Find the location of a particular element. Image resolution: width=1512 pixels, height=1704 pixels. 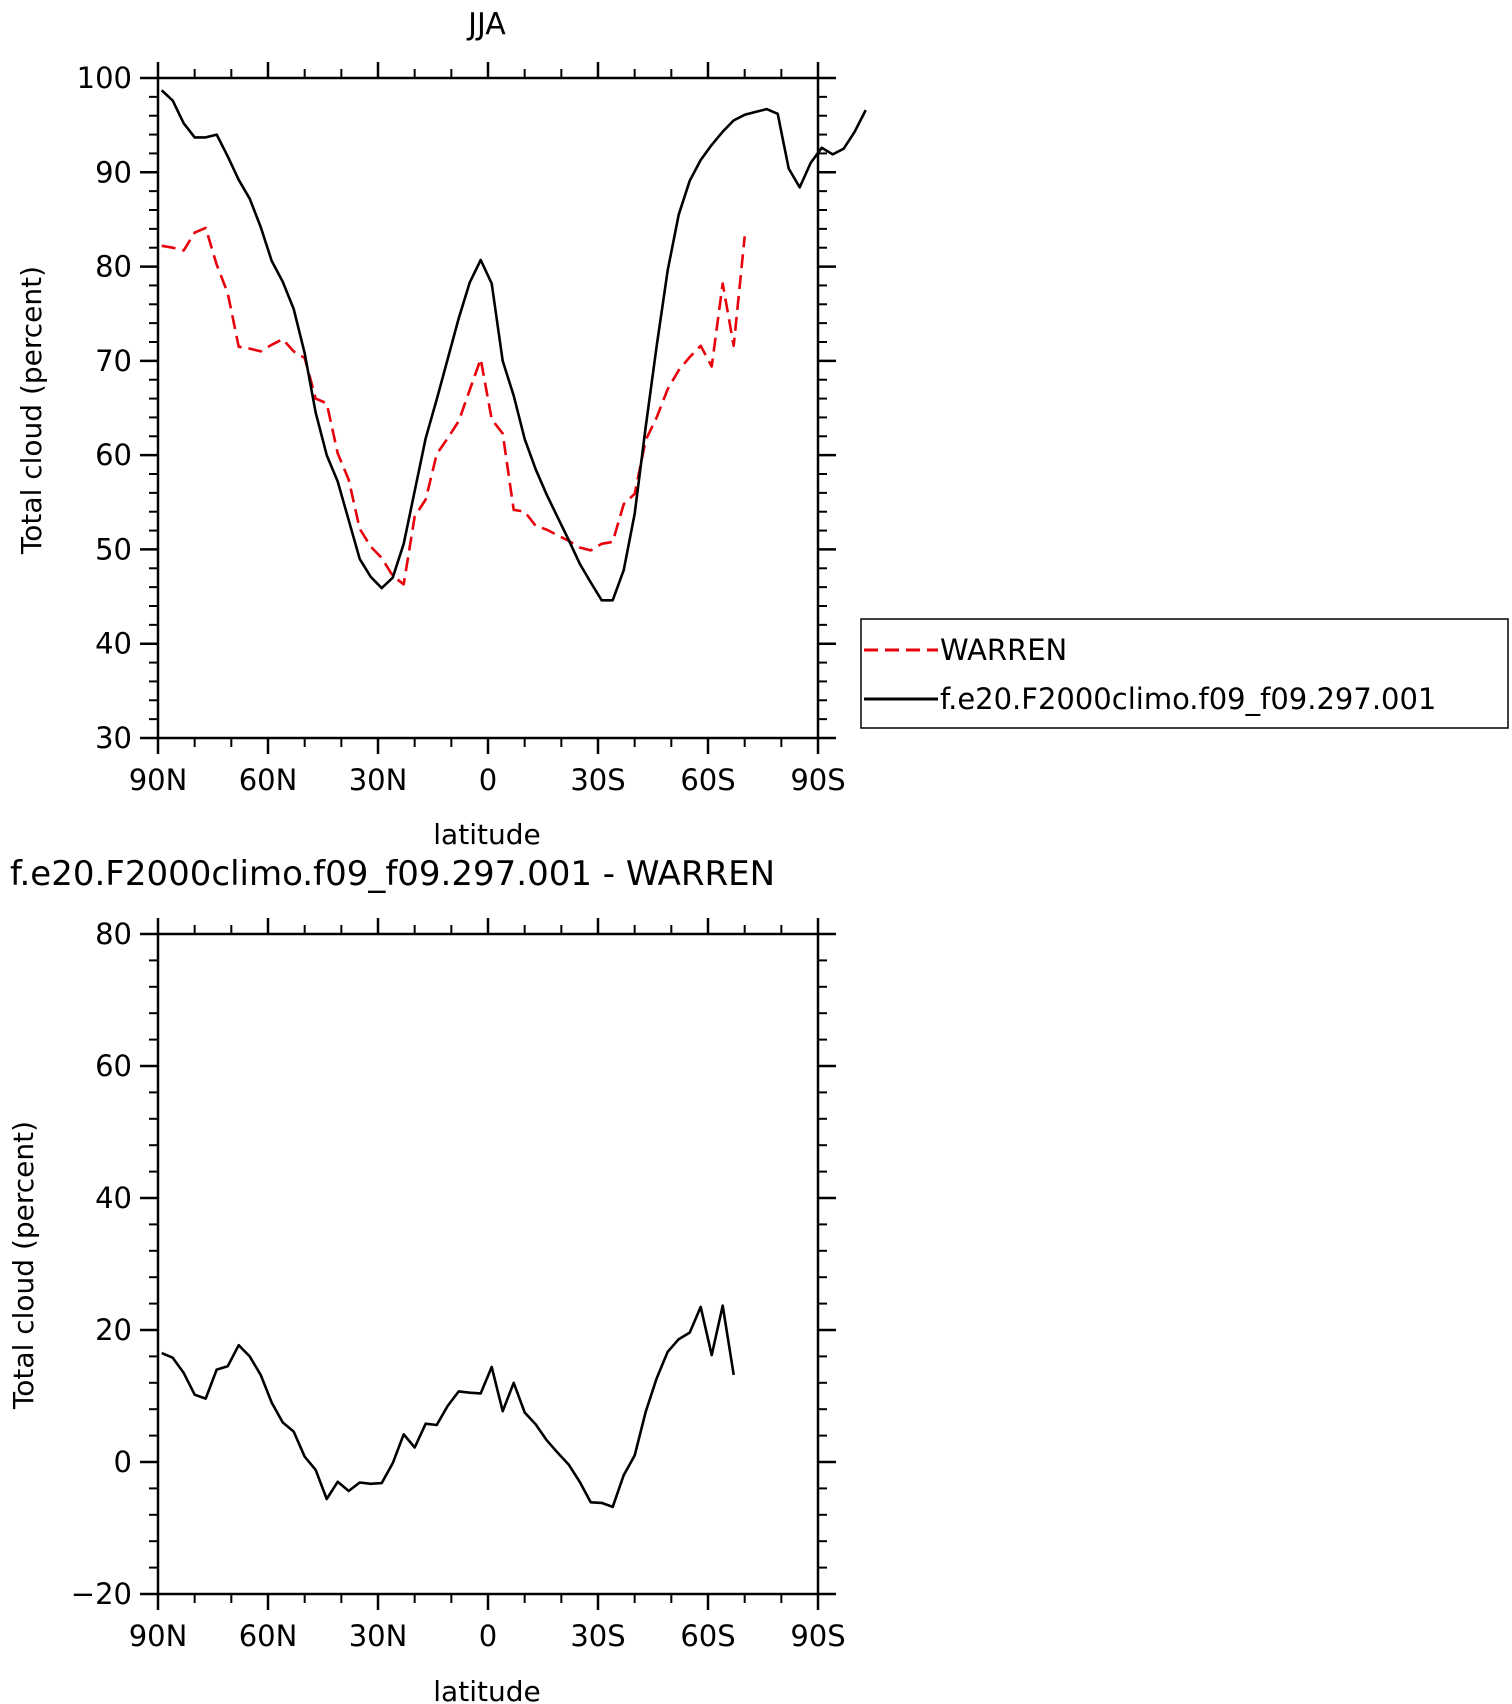

bottom-y-tick-label: 80 is located at coordinates (113, 934).